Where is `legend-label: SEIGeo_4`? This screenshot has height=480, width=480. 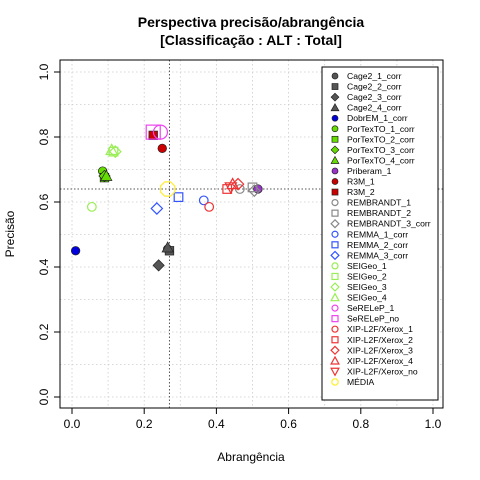 legend-label: SEIGeo_4 is located at coordinates (367, 298).